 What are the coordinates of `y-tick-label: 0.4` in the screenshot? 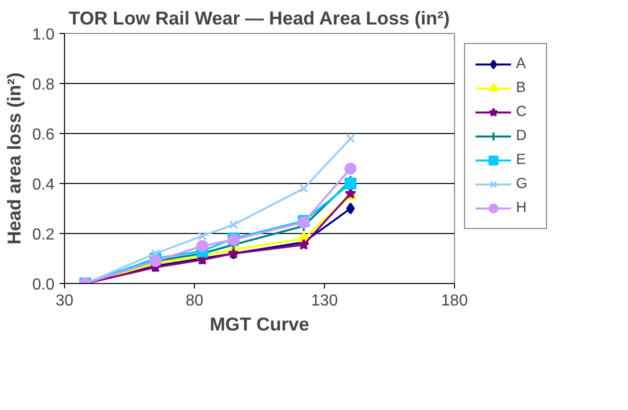 It's located at (43, 185).